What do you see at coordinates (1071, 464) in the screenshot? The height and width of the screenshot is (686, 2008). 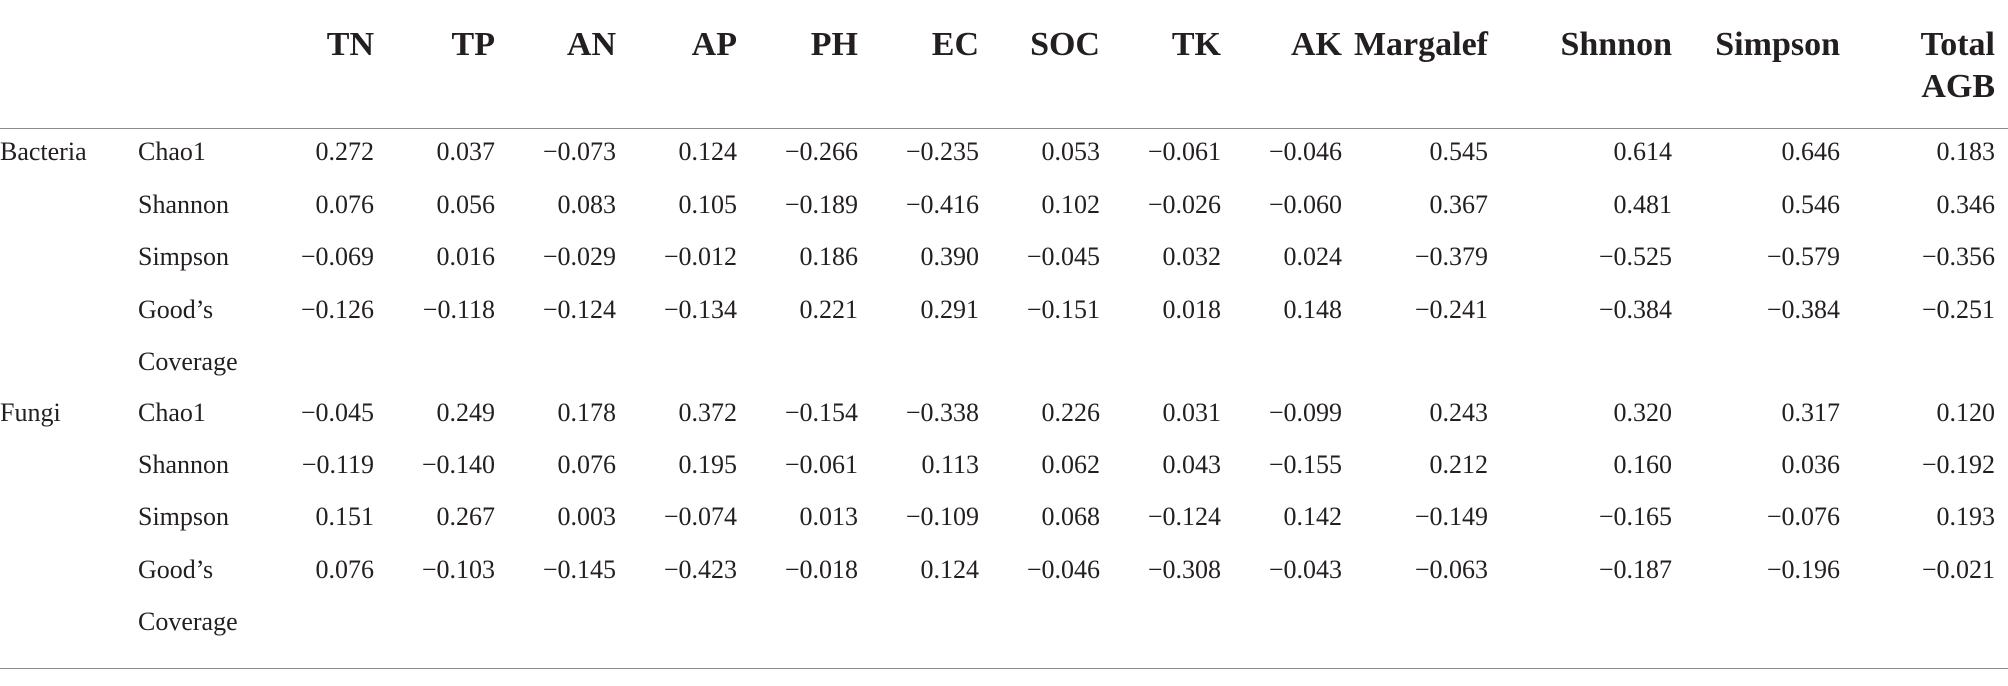 I see `table-cell: 0.062` at bounding box center [1071, 464].